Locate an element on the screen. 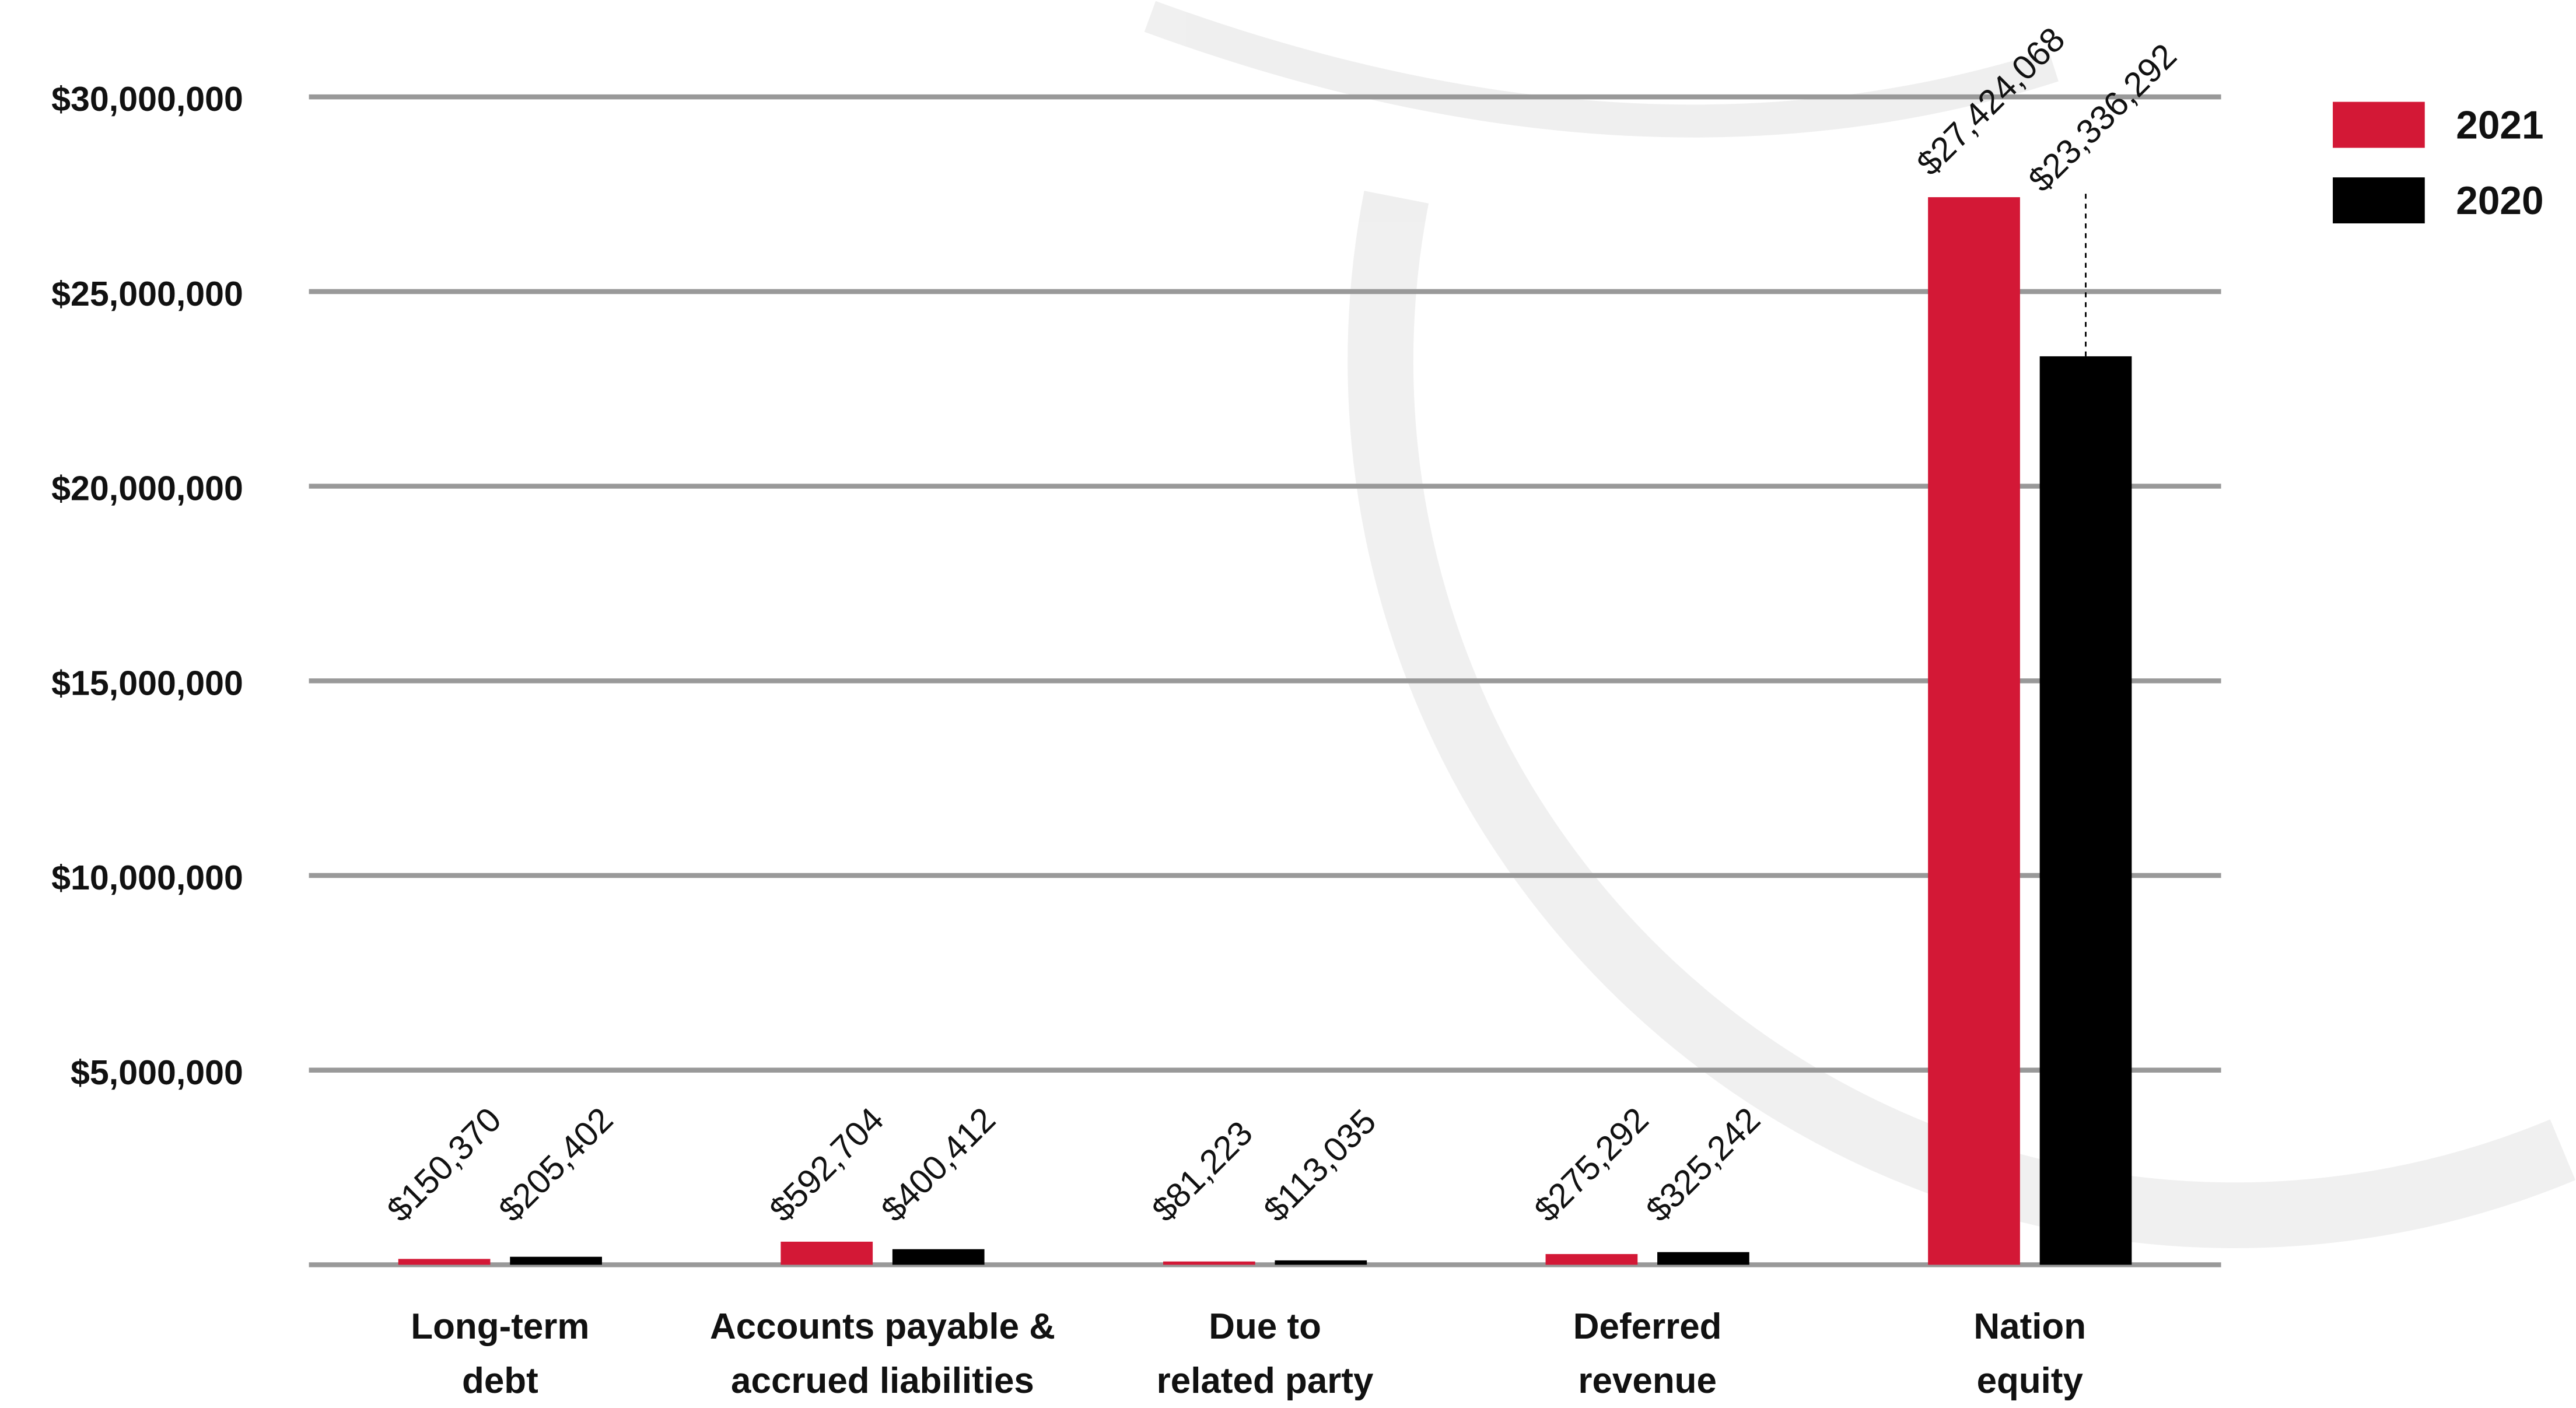  x-tick-label: related party is located at coordinates (1265, 1381).